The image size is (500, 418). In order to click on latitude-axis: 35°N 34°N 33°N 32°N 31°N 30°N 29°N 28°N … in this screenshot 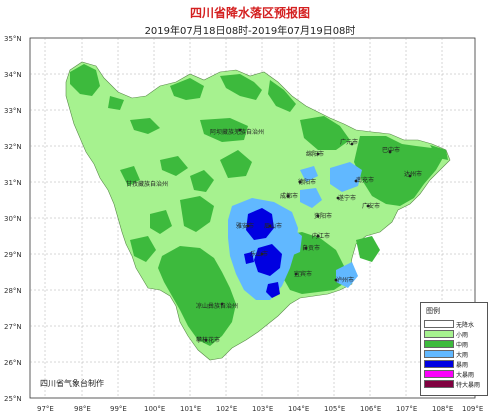, I will do `click(13, 219)`.